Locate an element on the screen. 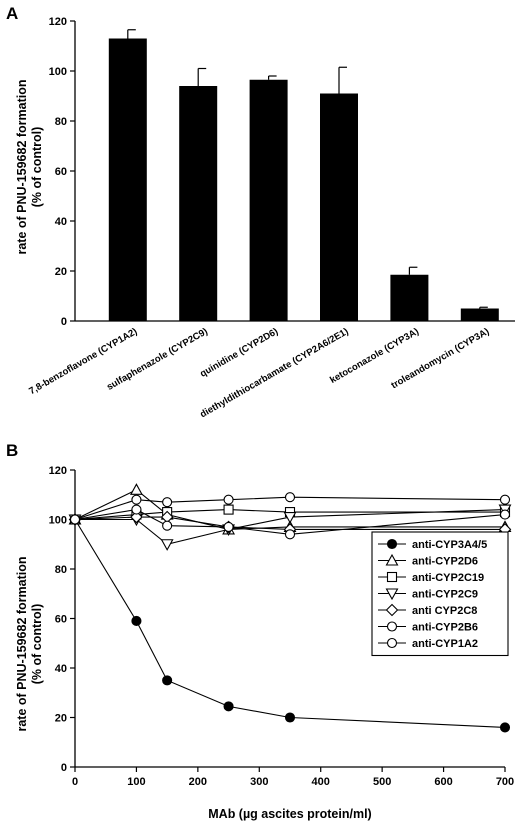 This screenshot has height=826, width=520. panel-a-ytick-label: 20 is located at coordinates (61, 272).